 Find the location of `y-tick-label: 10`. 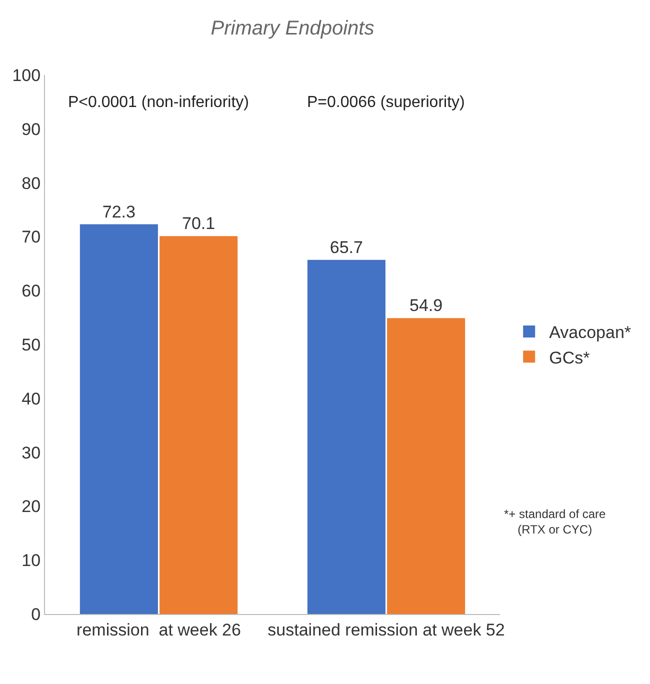

y-tick-label: 10 is located at coordinates (31, 560).